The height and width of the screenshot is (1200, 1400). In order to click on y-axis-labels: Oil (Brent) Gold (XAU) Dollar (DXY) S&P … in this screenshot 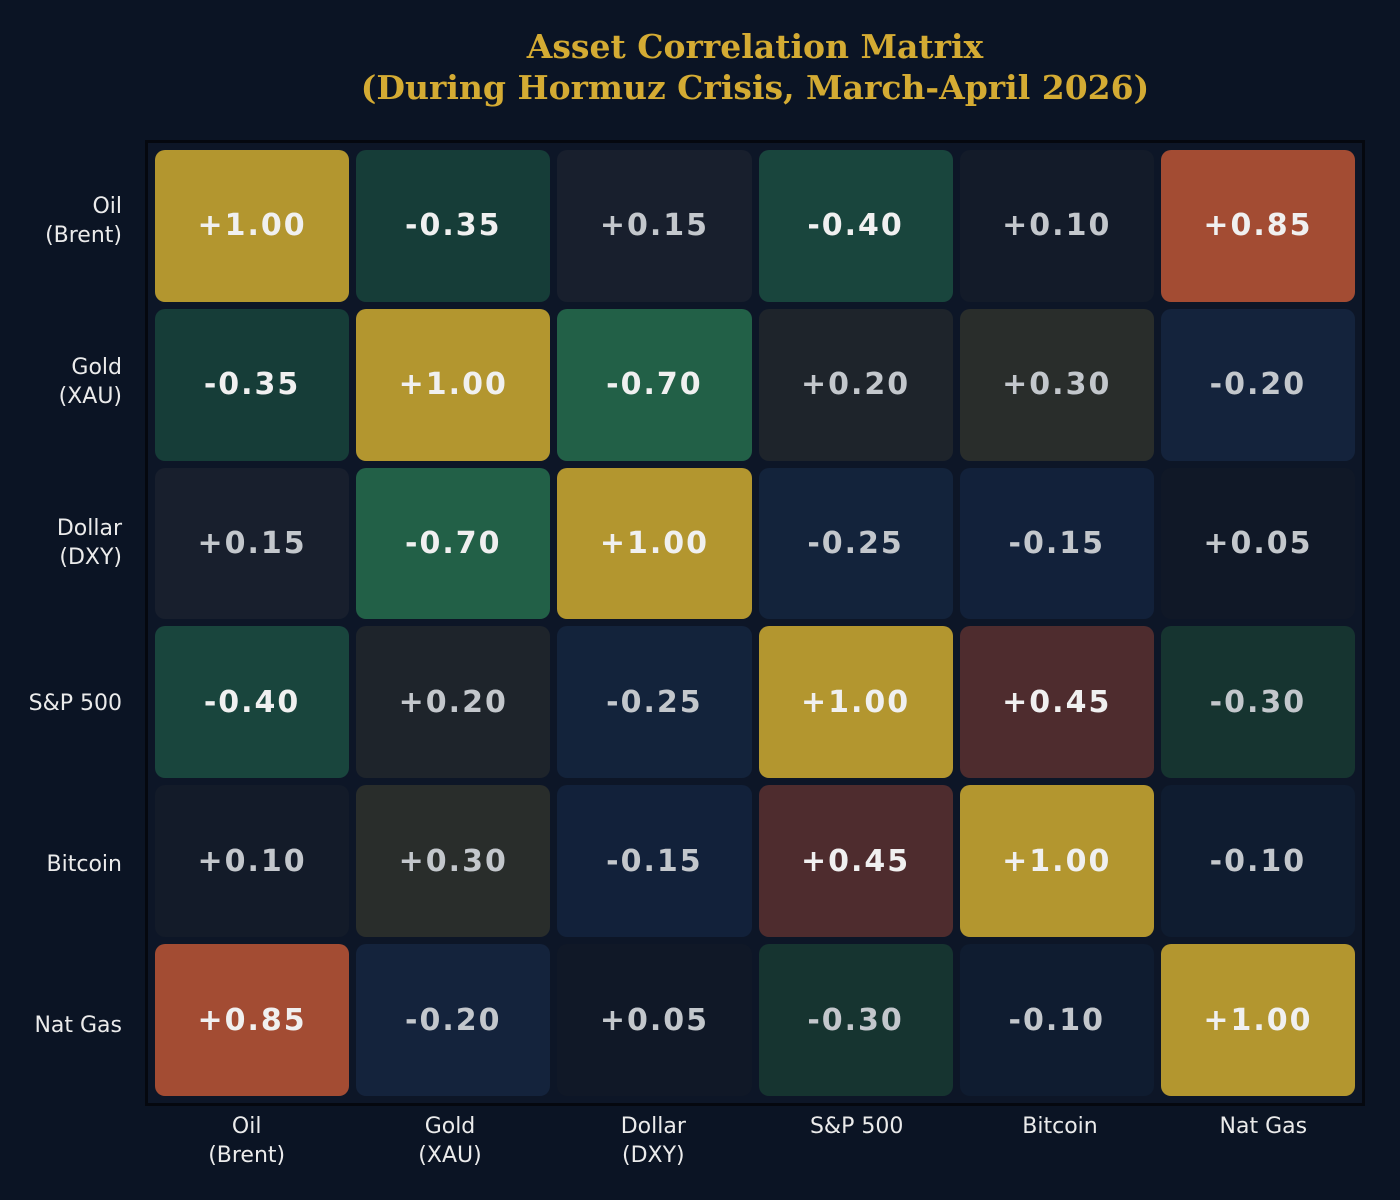, I will do `click(67, 623)`.